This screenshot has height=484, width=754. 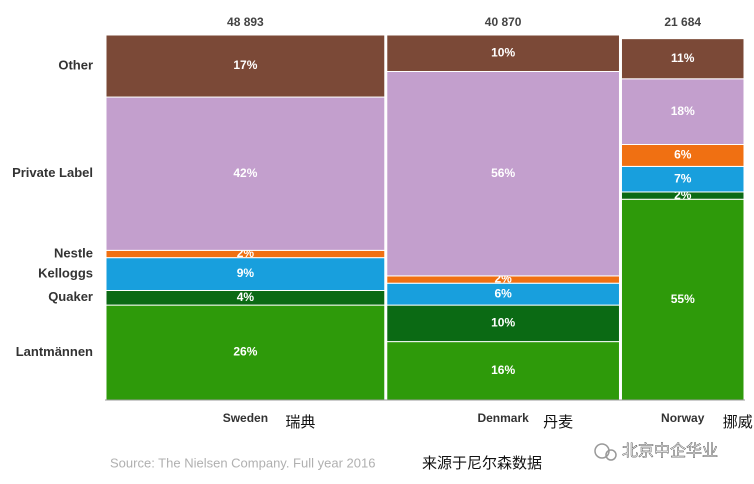 What do you see at coordinates (52, 172) in the screenshot?
I see `legend-label: Private Label` at bounding box center [52, 172].